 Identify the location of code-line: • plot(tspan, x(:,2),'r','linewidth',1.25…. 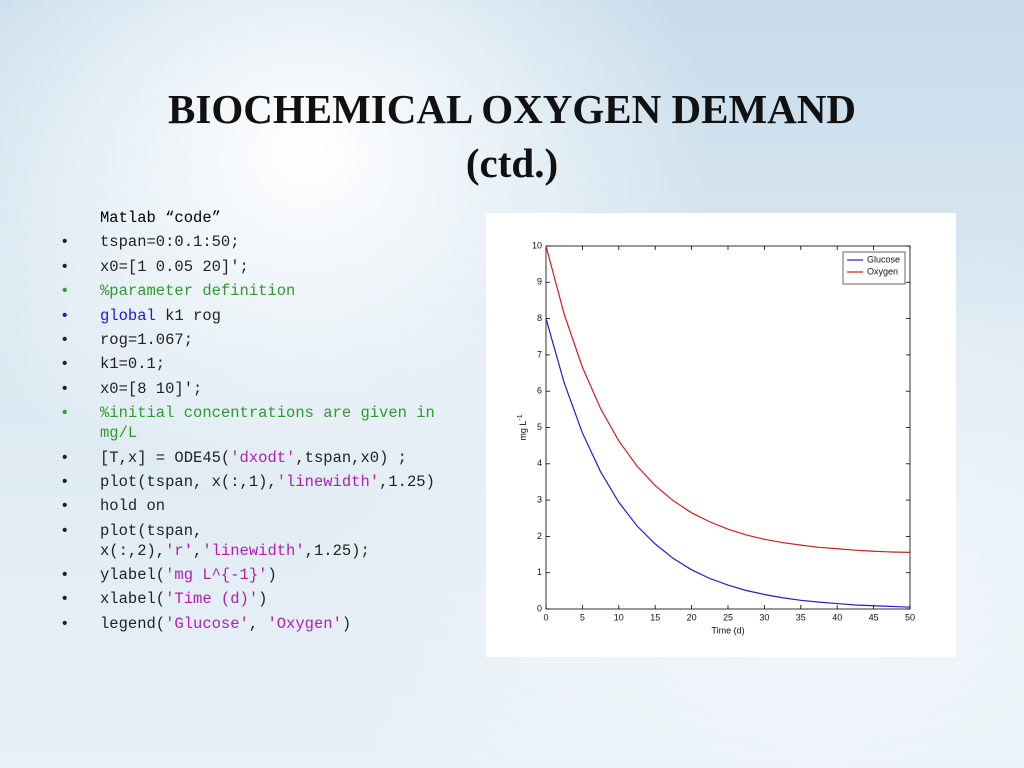
(256, 541).